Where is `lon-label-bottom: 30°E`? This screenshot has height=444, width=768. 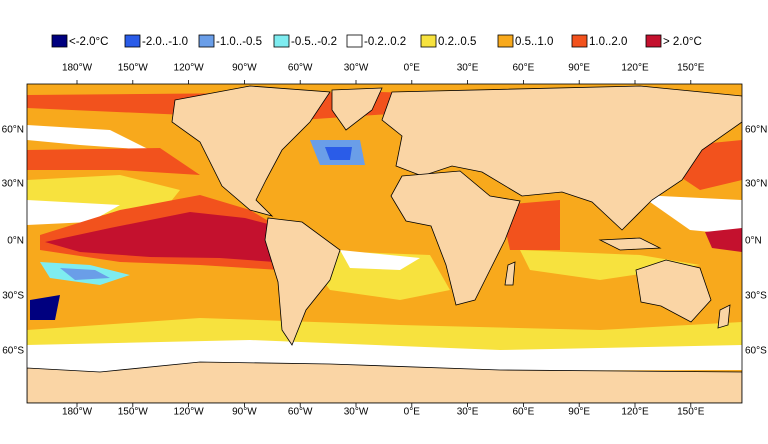 lon-label-bottom: 30°E is located at coordinates (468, 412).